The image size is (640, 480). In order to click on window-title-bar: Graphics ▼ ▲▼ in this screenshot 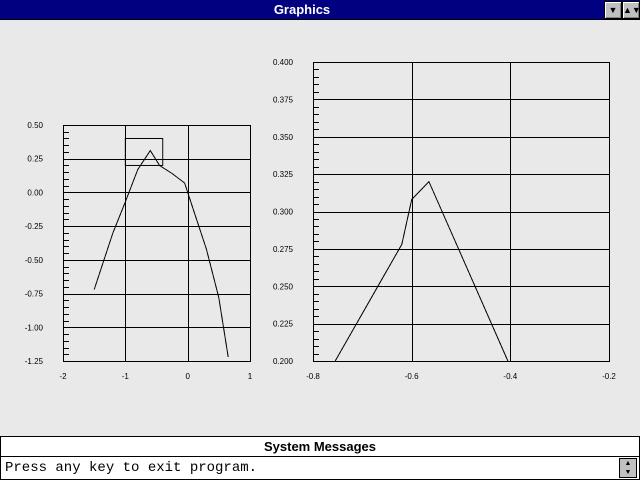, I will do `click(320, 10)`.